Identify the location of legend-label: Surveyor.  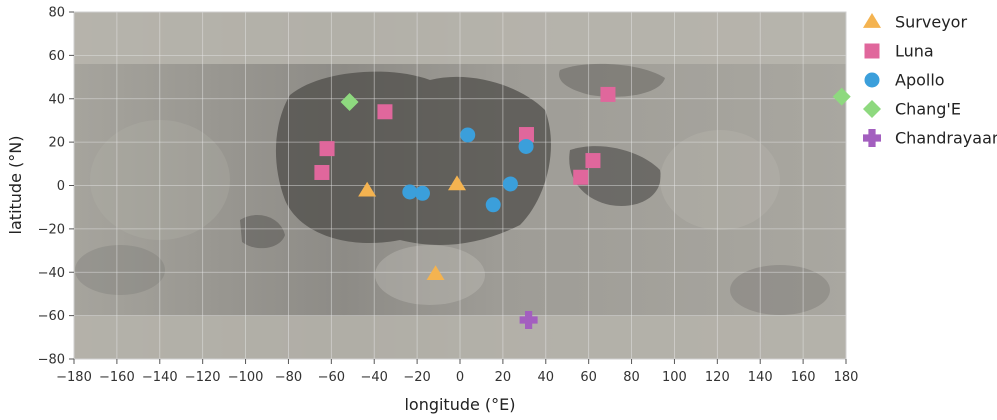
(931, 22).